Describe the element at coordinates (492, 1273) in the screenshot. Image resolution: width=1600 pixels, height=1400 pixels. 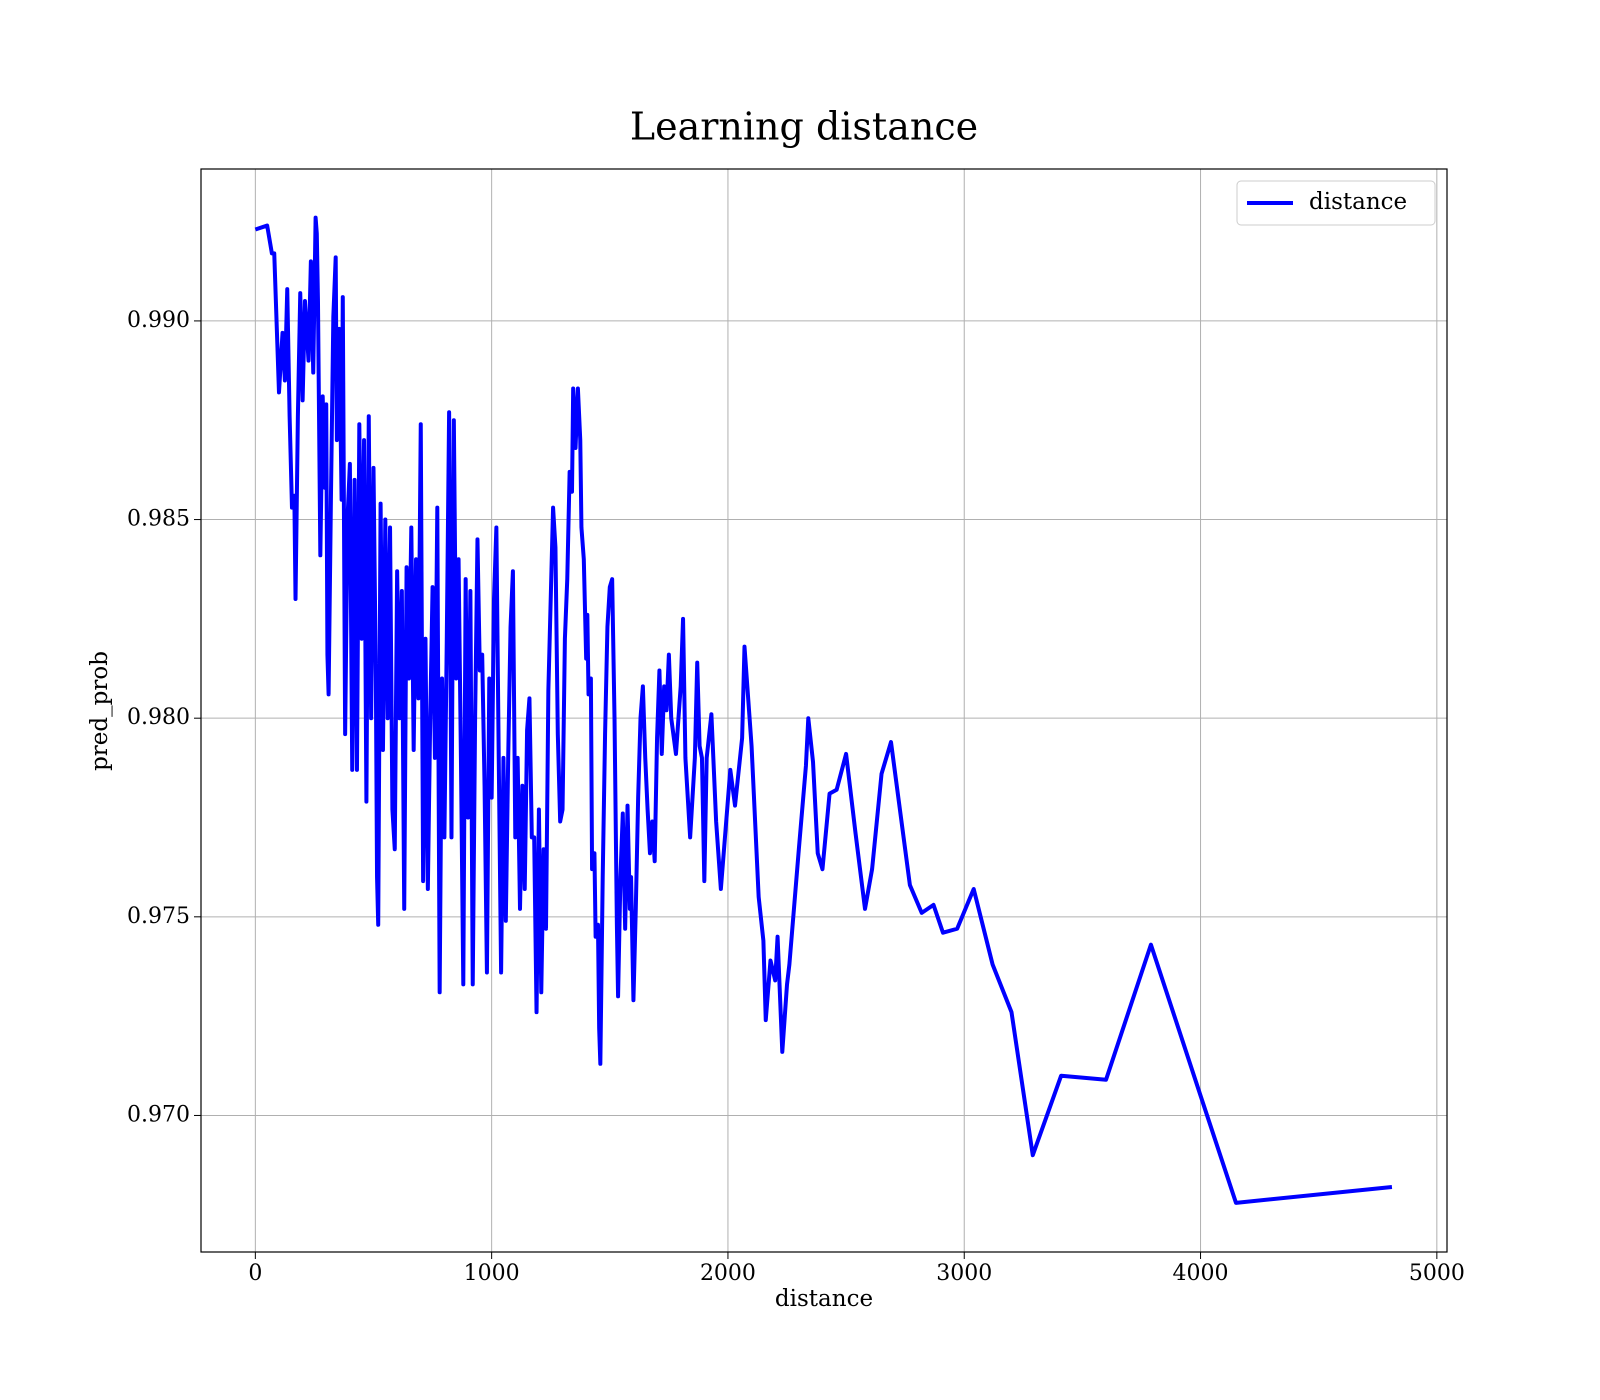
I see `x-tick-label: 1000` at that location.